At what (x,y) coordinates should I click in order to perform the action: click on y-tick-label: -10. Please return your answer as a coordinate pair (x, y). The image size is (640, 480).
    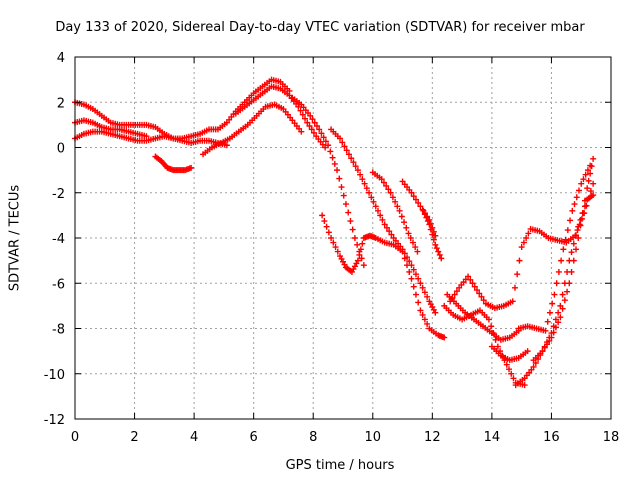
    Looking at the image, I should click on (54, 375).